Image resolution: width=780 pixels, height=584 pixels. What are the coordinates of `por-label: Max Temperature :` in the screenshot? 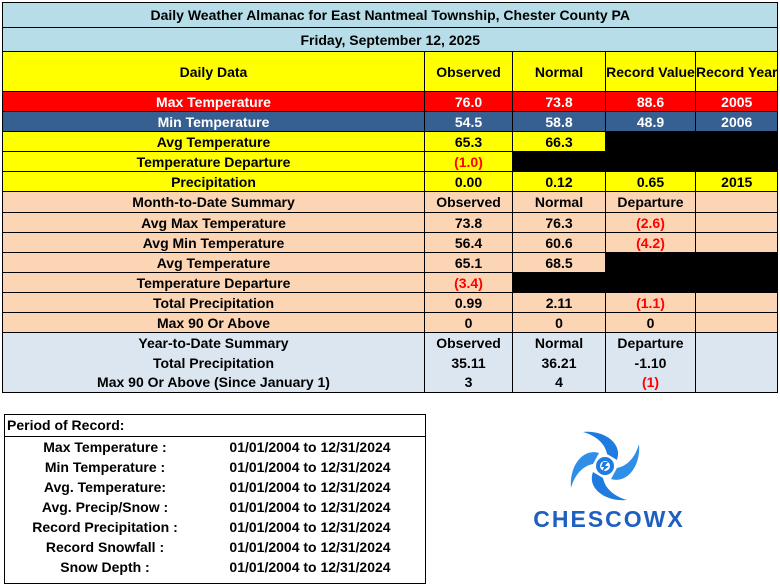 It's located at (105, 447).